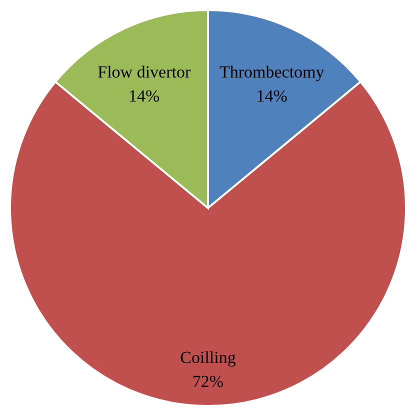 This screenshot has height=412, width=412. What do you see at coordinates (208, 357) in the screenshot?
I see `slice-label: Coilling` at bounding box center [208, 357].